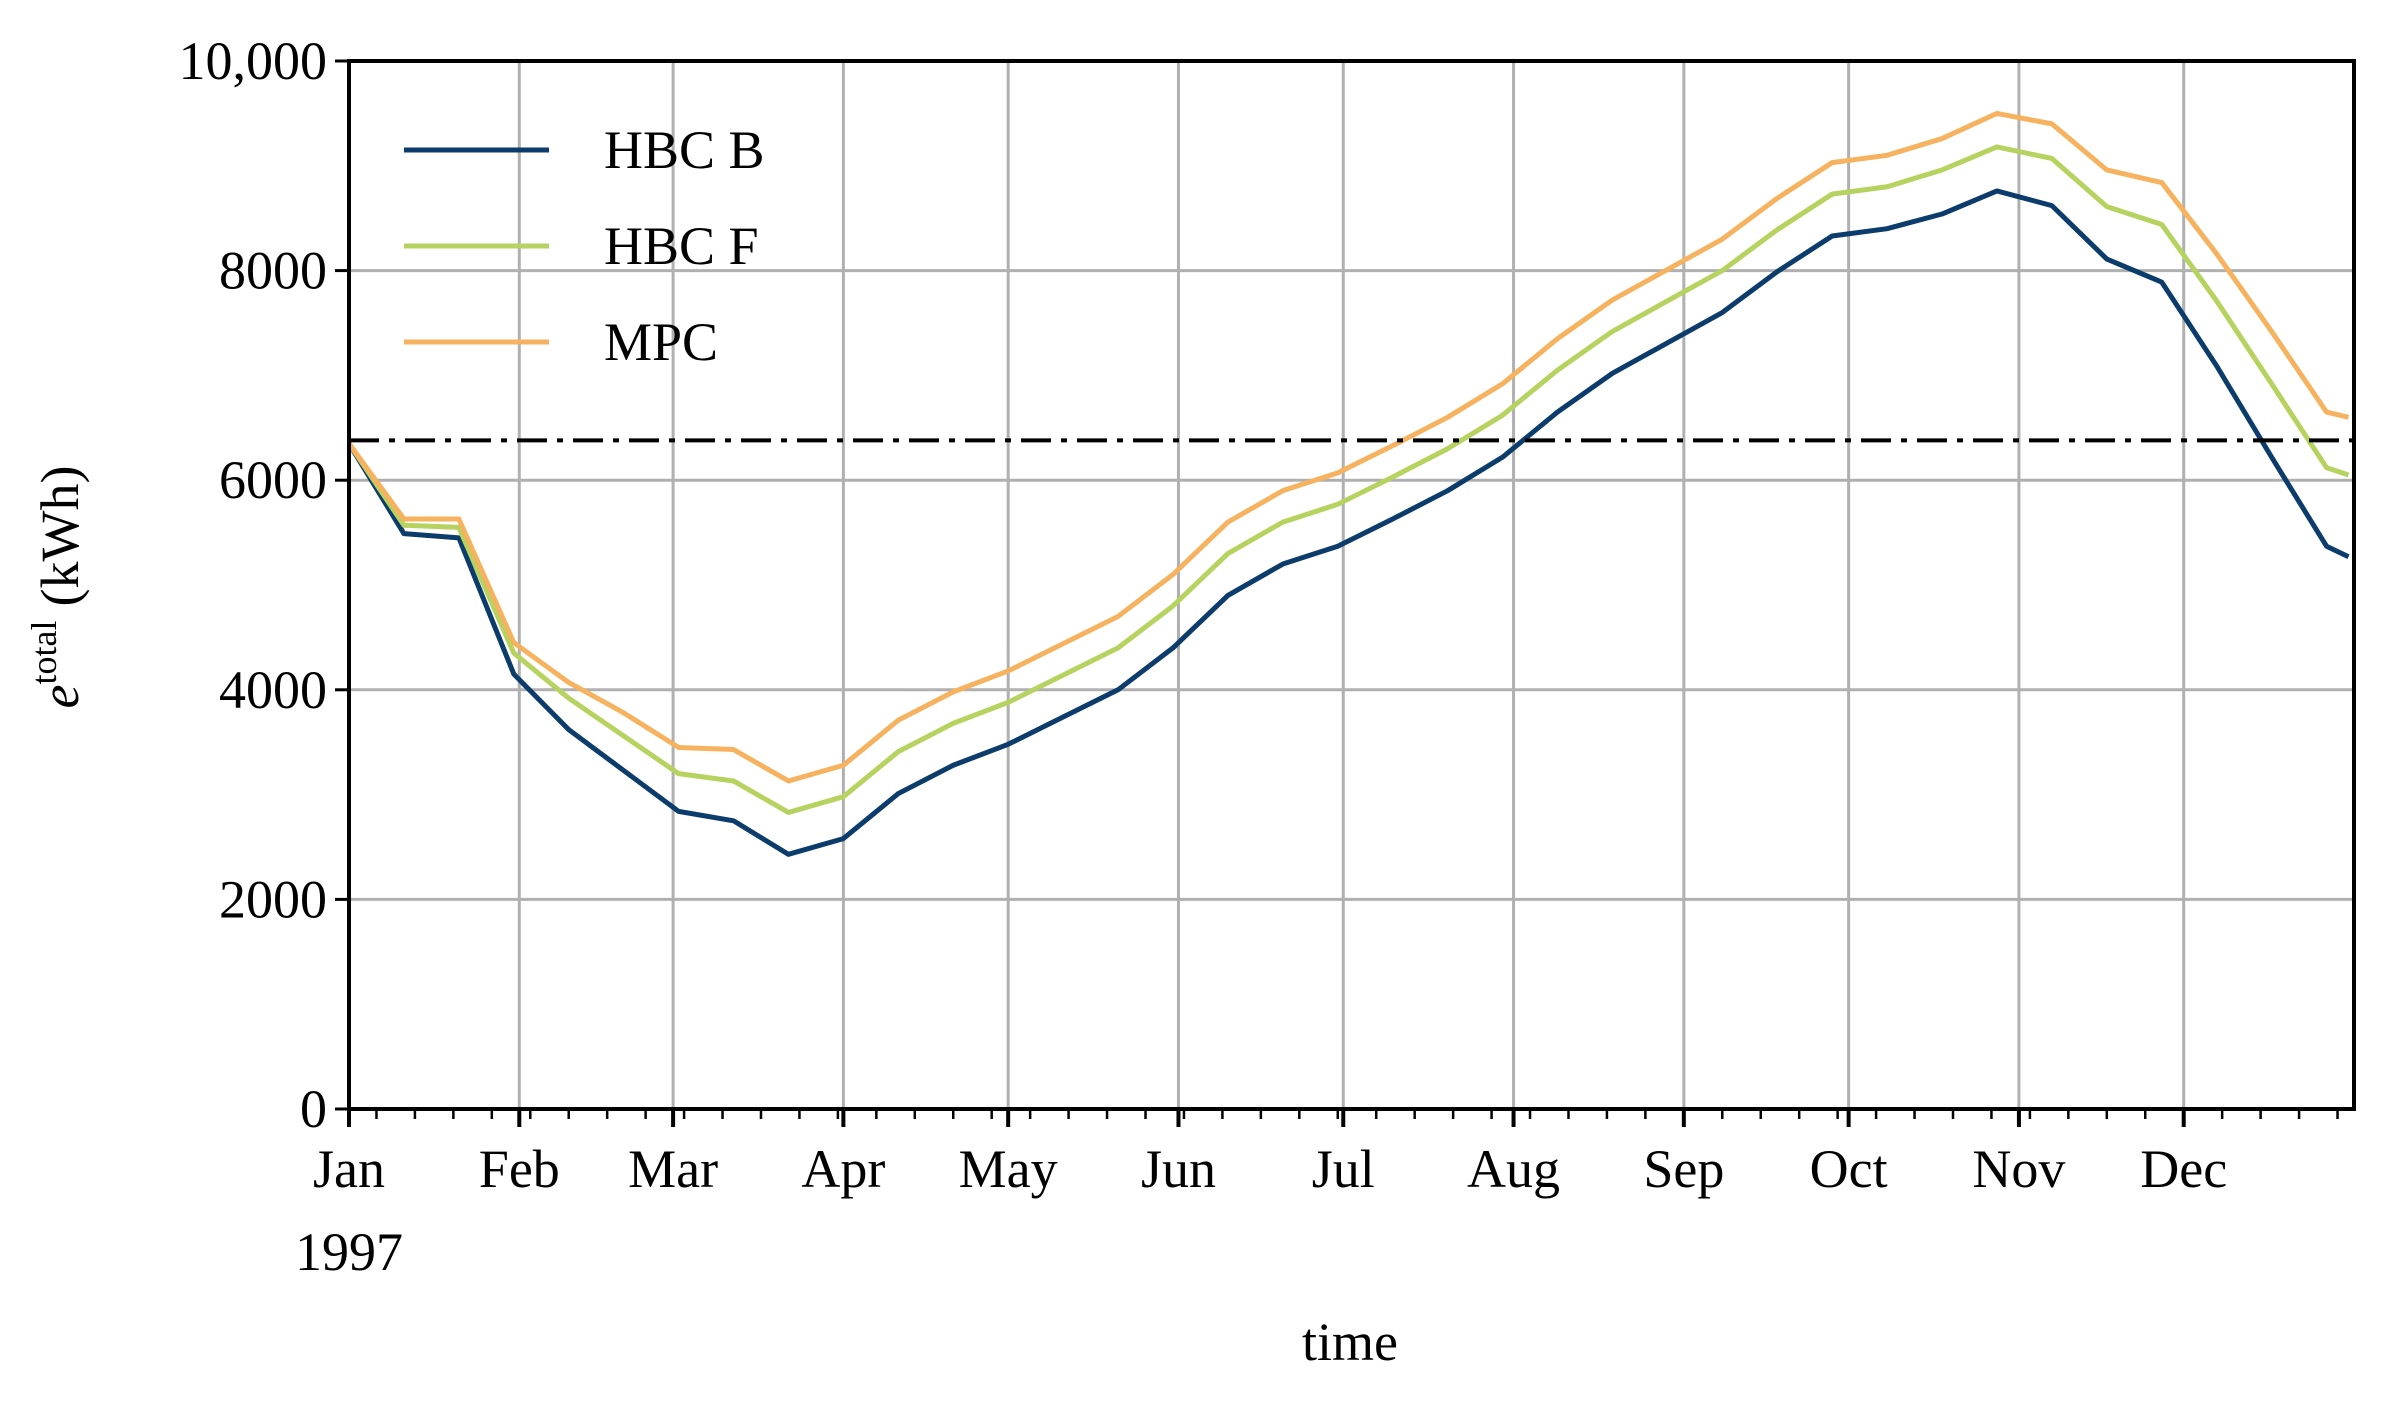 This screenshot has height=1411, width=2392. What do you see at coordinates (253, 61) in the screenshot?
I see `y-tick-label: 10,000` at bounding box center [253, 61].